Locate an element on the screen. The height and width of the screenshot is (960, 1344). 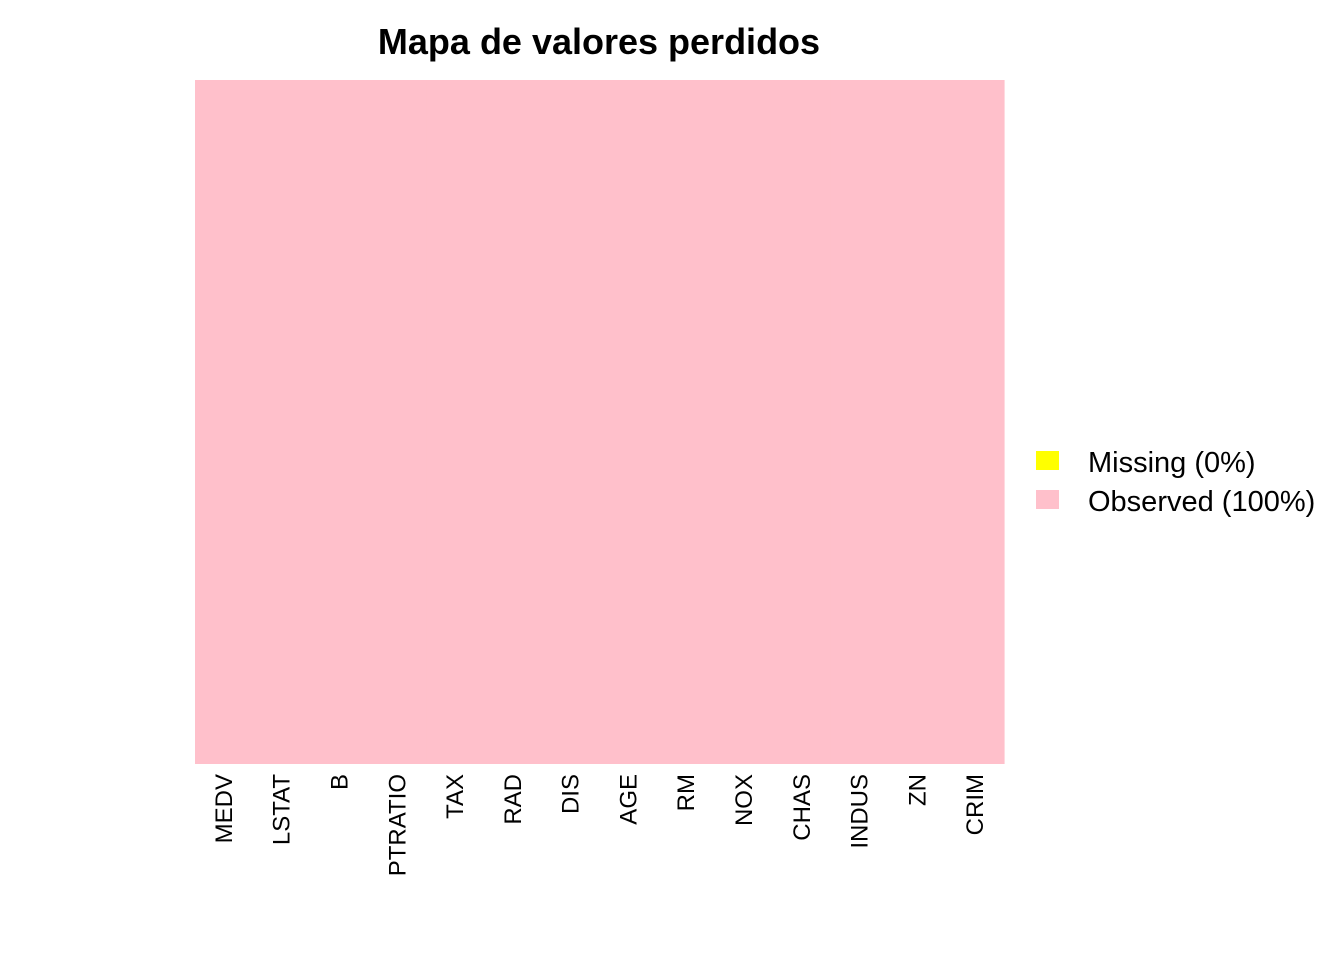
heatmap-cell-observed-b is located at coordinates (339, 422).